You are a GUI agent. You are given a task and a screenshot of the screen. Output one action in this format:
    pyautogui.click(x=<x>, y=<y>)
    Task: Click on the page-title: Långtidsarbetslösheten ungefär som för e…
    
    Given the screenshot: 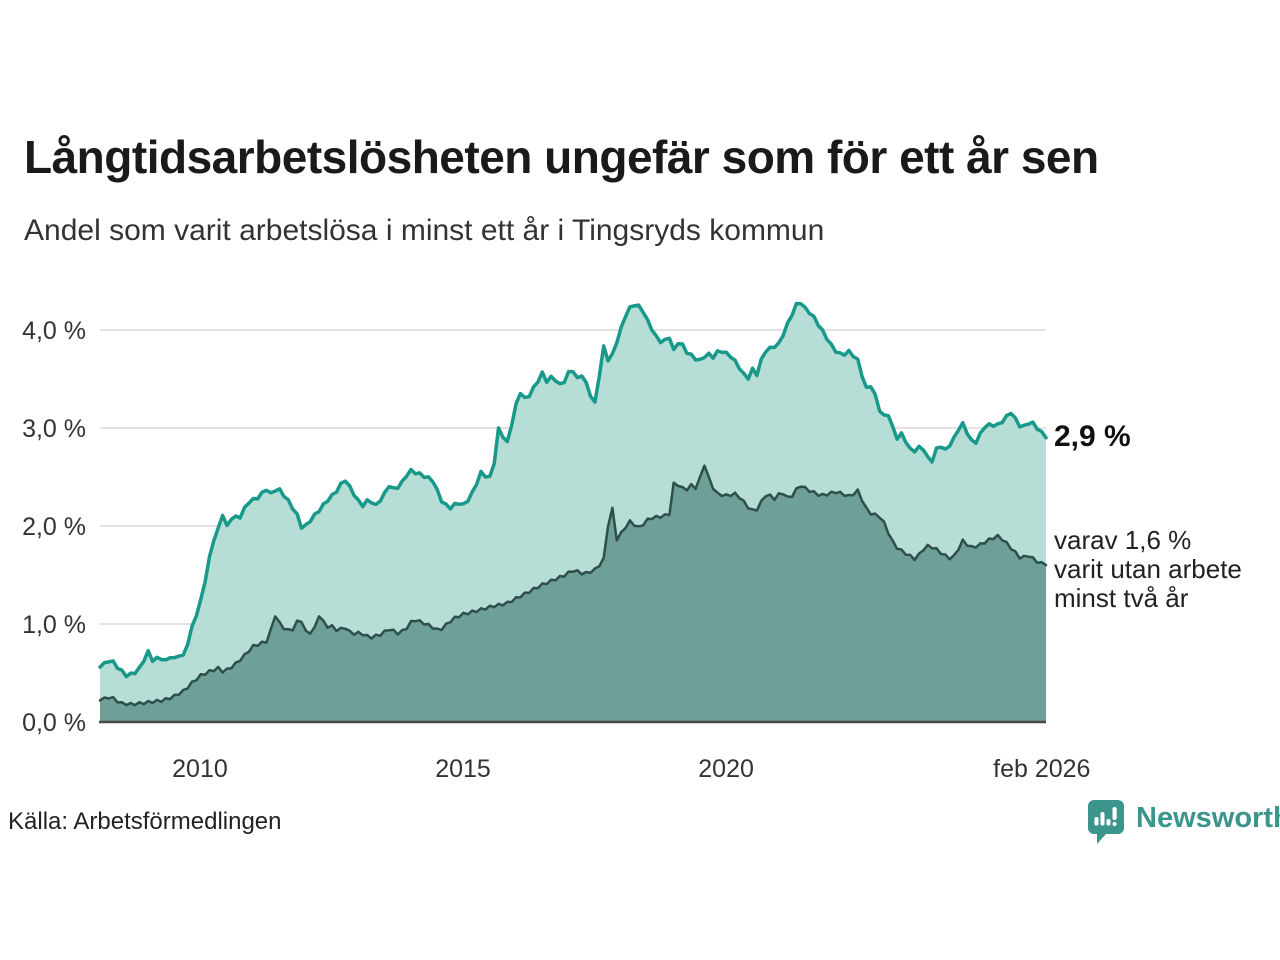 What is the action you would take?
    pyautogui.click(x=561, y=157)
    